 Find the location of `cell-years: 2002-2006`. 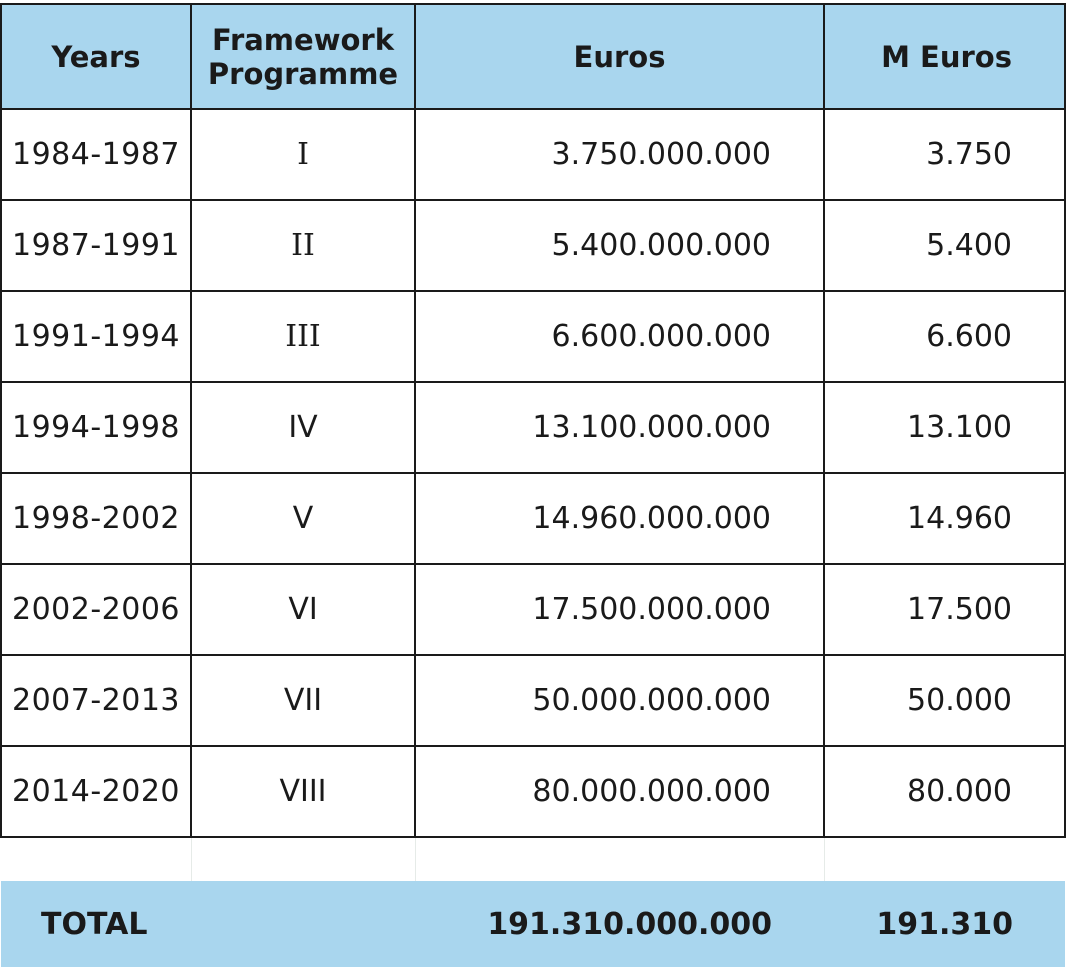

cell-years: 2002-2006 is located at coordinates (96, 609).